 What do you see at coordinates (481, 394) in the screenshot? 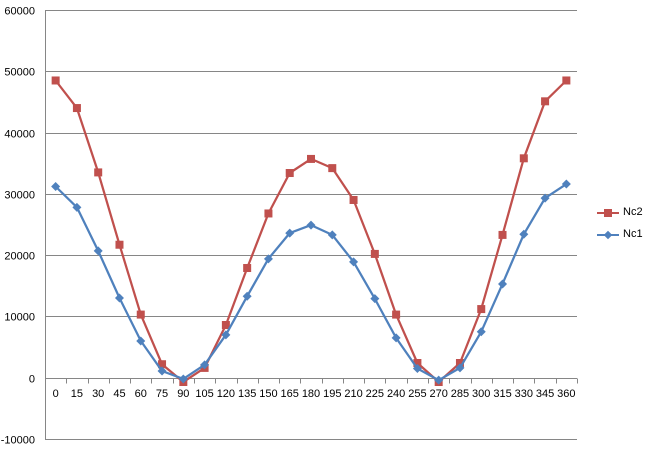
I see `x-tick-label: 300` at bounding box center [481, 394].